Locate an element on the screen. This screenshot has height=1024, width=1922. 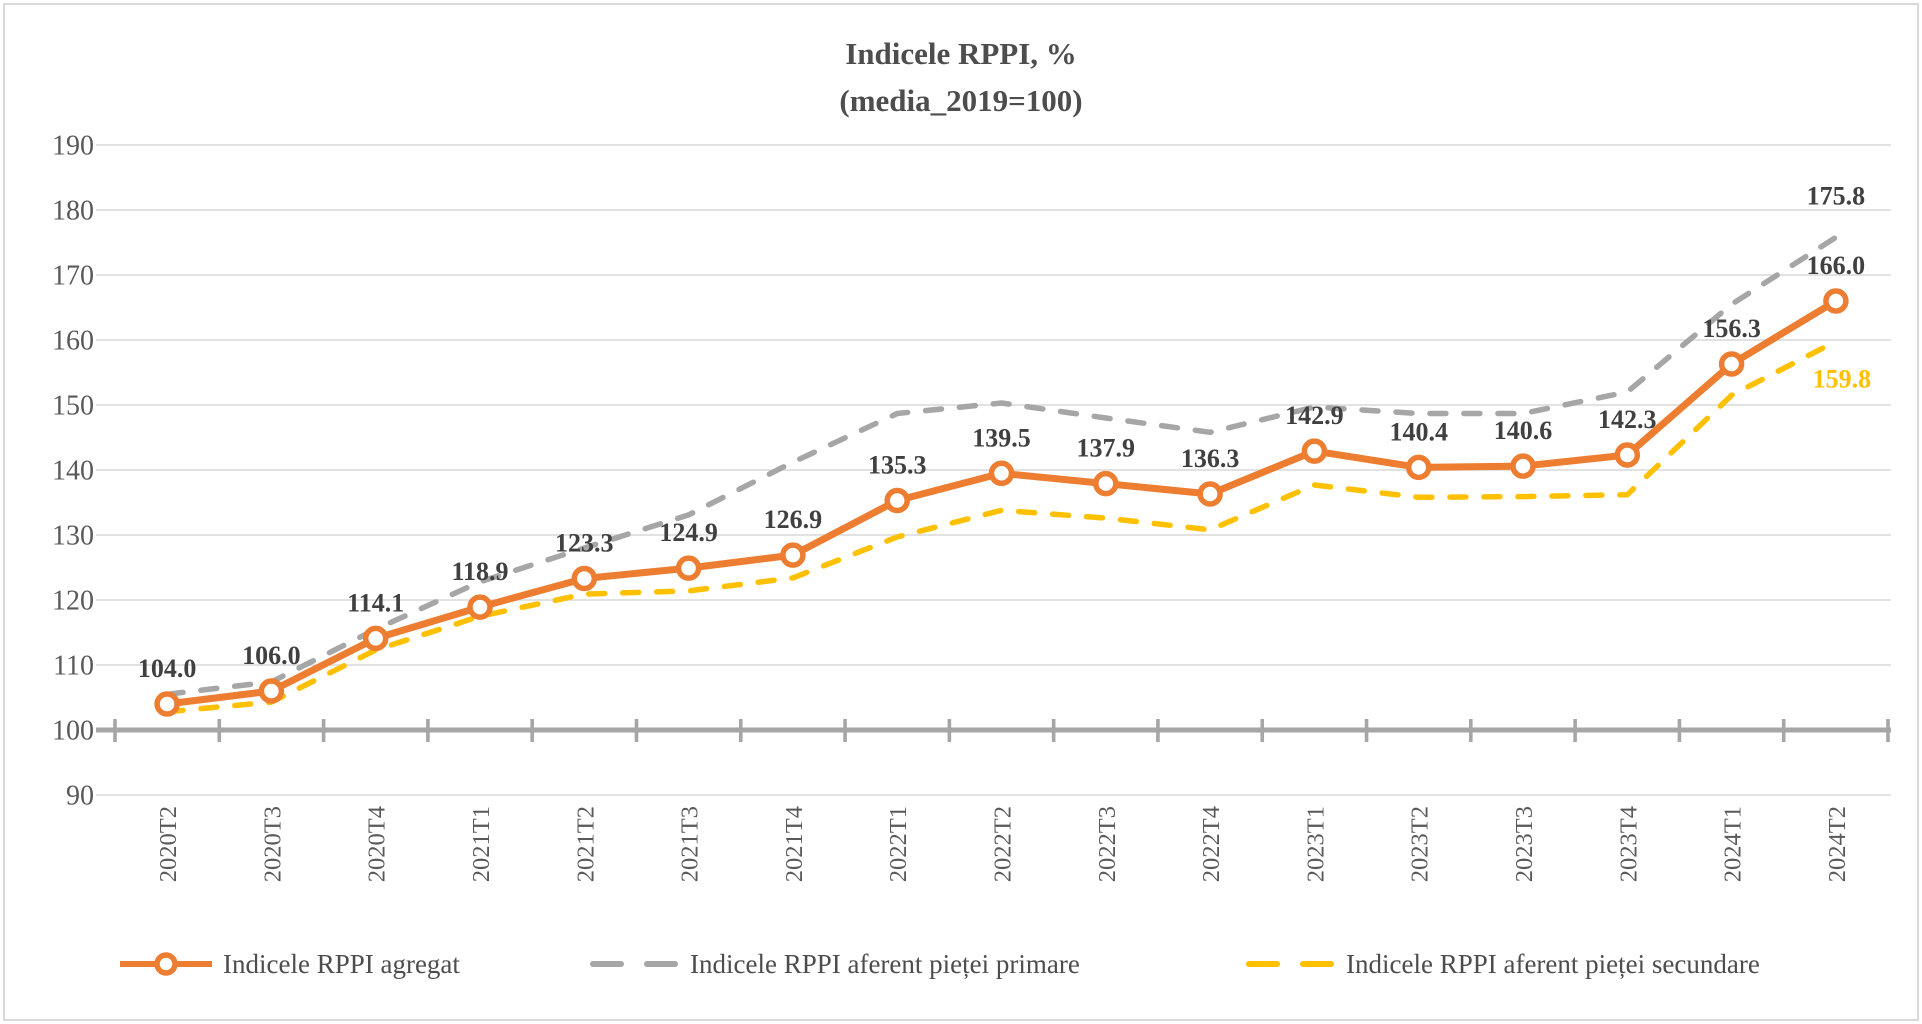
legend-label-secundare: Indicele RPPI aferent pieței secundare is located at coordinates (1553, 963).